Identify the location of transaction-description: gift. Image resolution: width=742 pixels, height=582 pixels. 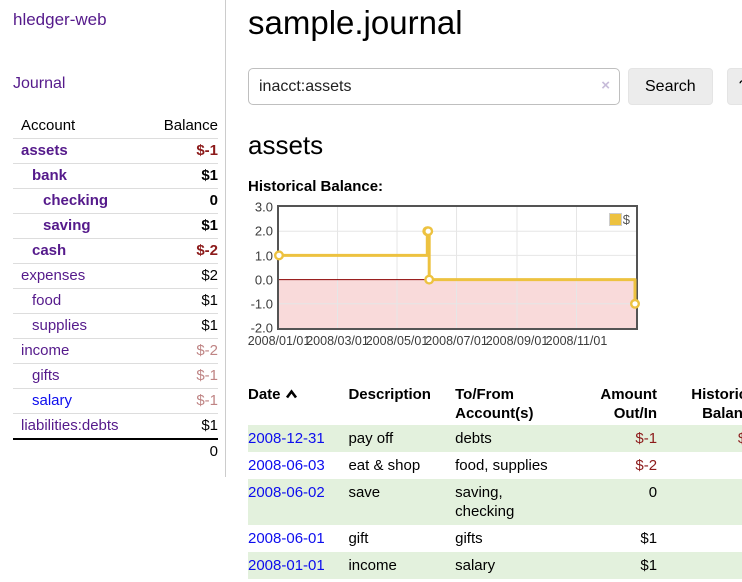
(358, 539).